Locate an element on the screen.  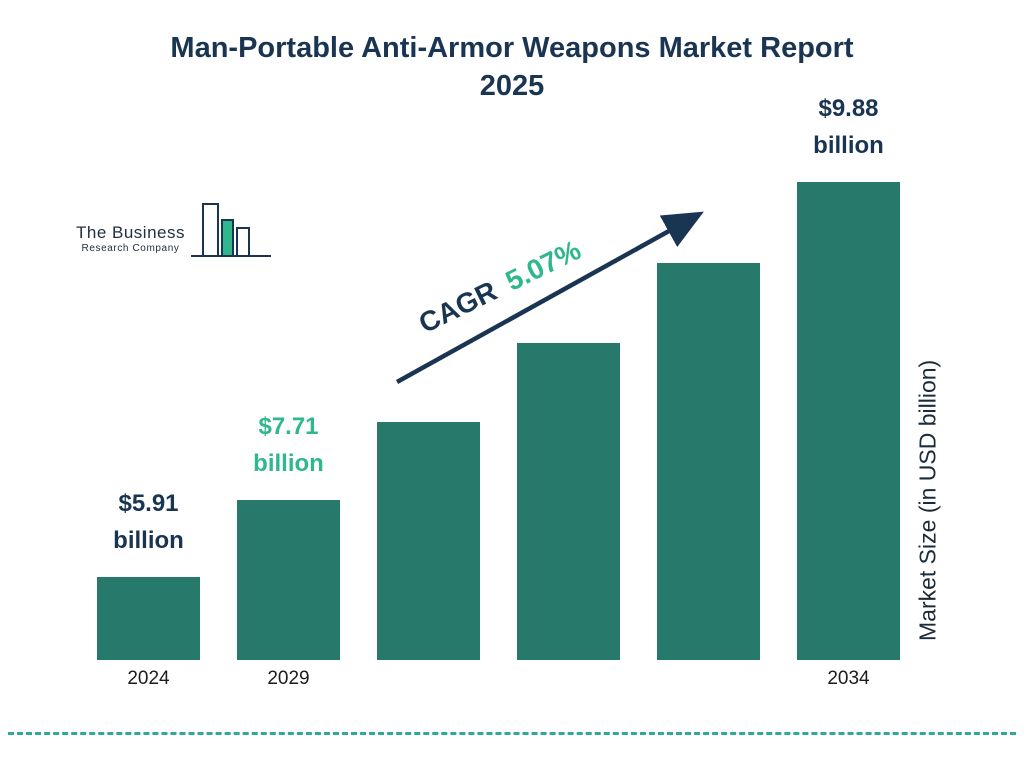
logo-name-line2: Research Company is located at coordinates (130, 248).